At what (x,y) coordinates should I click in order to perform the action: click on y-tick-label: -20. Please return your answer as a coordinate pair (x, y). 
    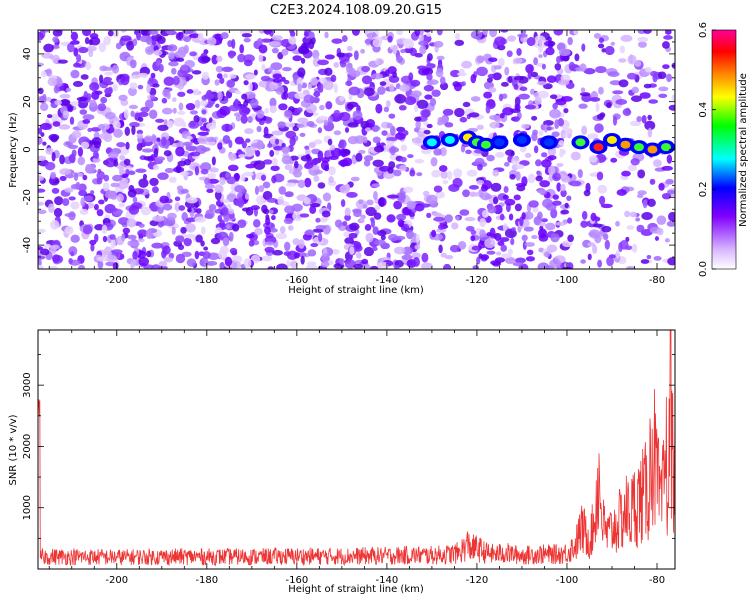
    Looking at the image, I should click on (27, 197).